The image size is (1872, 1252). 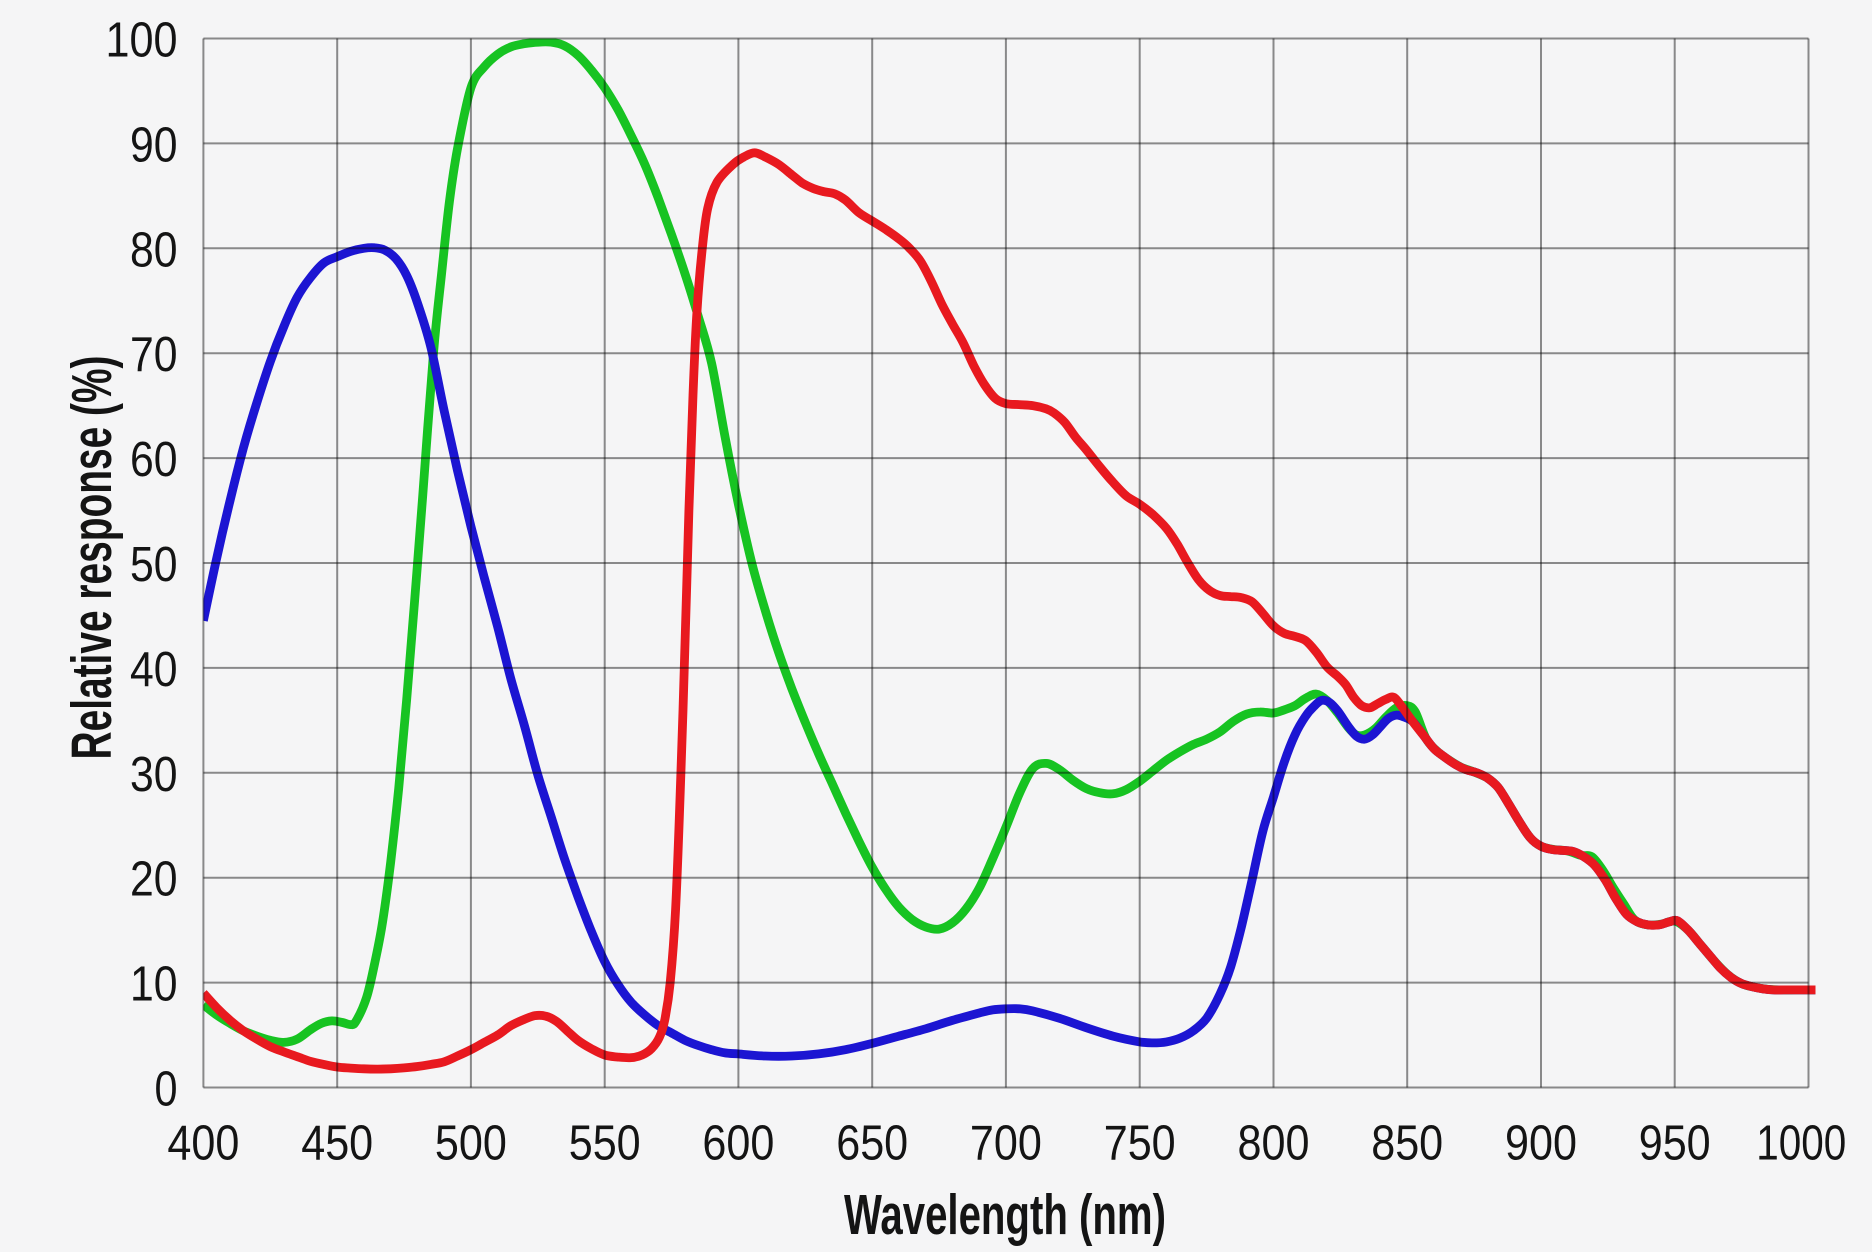 I want to click on svg-text: 750, so click(x=1140, y=1143).